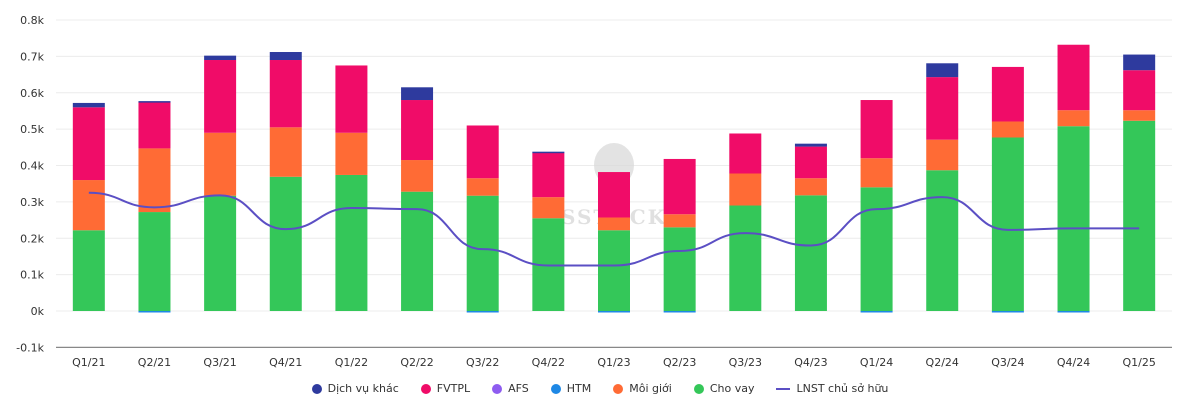 Image resolution: width=1200 pixels, height=413 pixels. I want to click on x-tick-label: Q2/24, so click(942, 362).